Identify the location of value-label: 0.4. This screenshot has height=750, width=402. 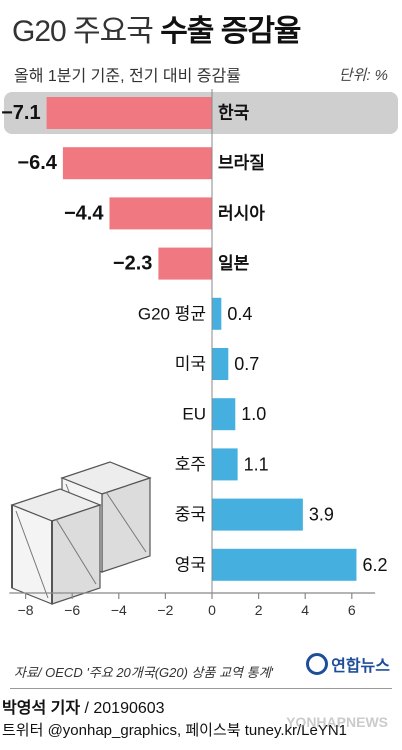
(239, 314).